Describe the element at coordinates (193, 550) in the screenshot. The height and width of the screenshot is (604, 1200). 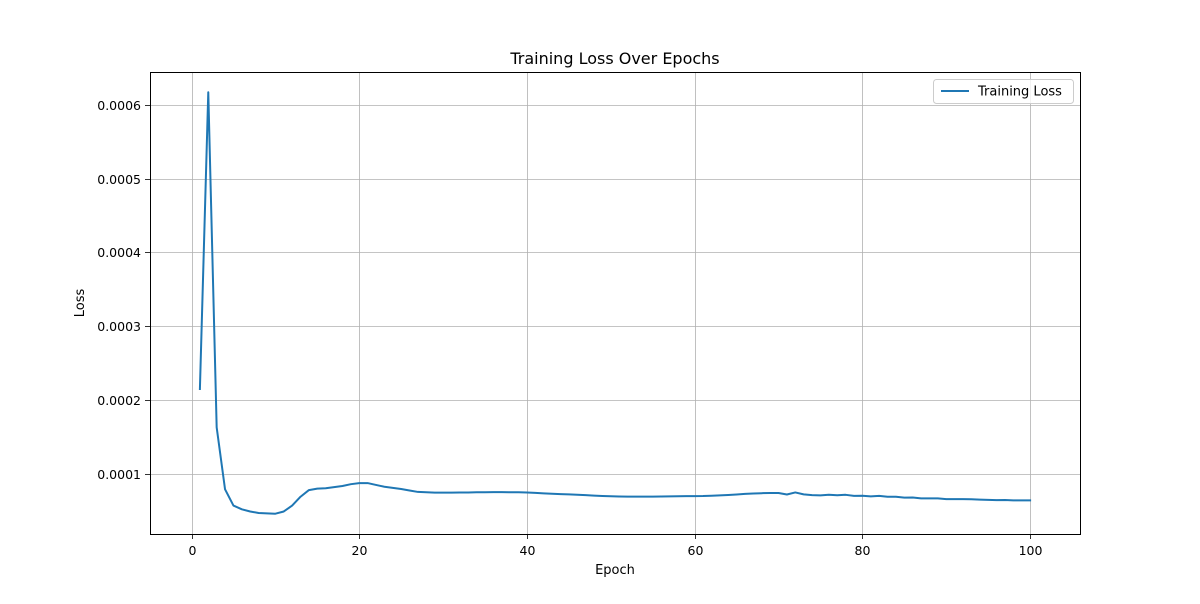
I see `x-tick-label: 0` at that location.